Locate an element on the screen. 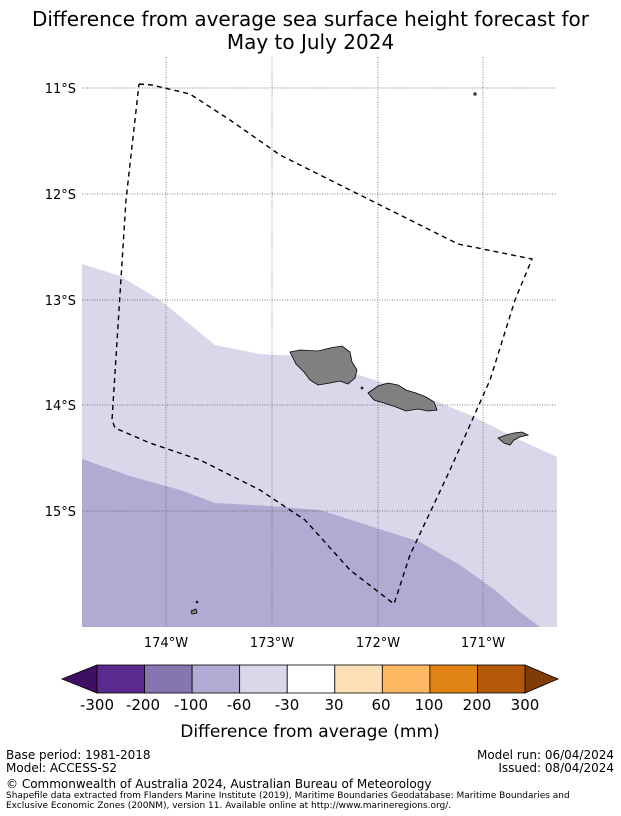 The image size is (621, 816). island-tutuila is located at coordinates (513, 438).